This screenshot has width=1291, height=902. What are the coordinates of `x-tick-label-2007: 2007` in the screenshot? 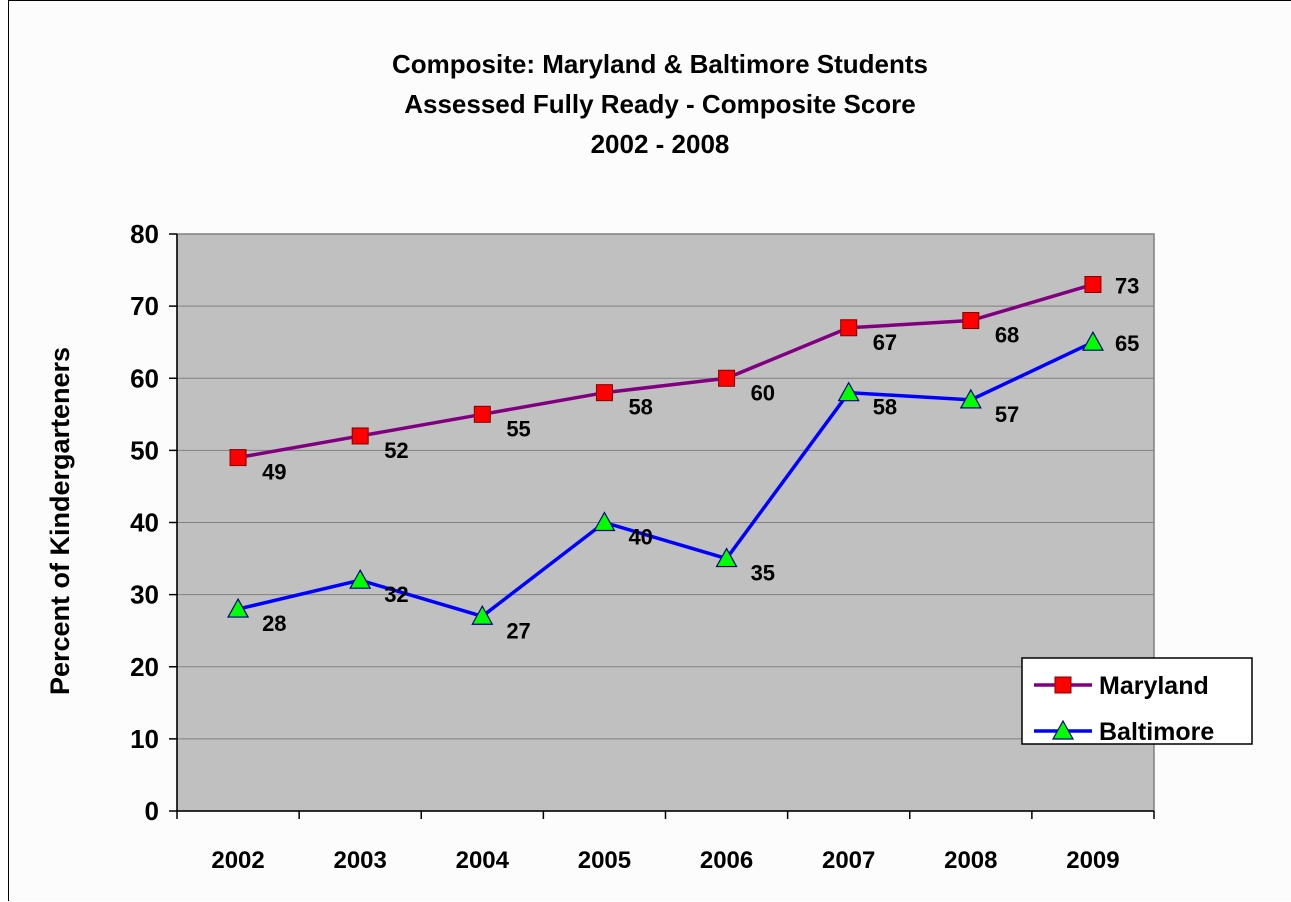 It's located at (848, 860).